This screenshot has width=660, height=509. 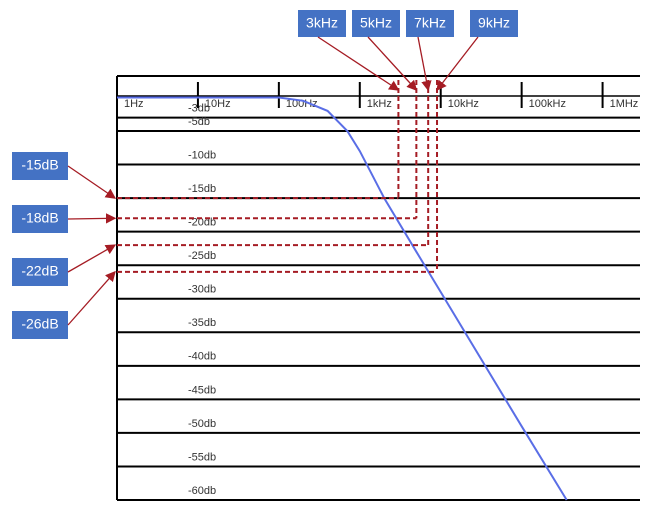 I want to click on freq-label: 5kHz, so click(x=376, y=23).